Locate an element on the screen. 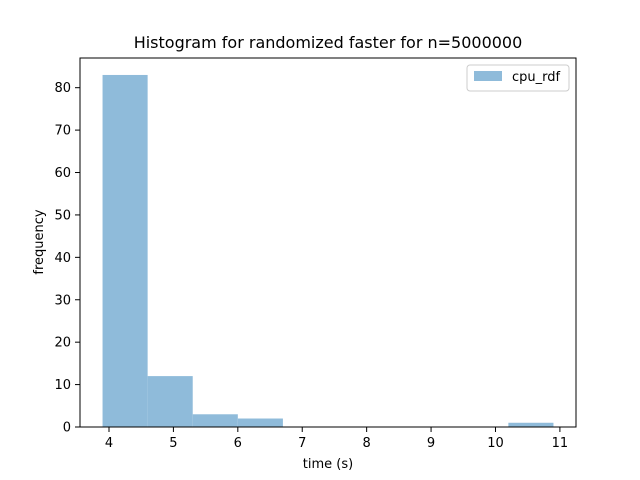 This screenshot has height=480, width=640. y-tick-label: 10 is located at coordinates (62, 385).